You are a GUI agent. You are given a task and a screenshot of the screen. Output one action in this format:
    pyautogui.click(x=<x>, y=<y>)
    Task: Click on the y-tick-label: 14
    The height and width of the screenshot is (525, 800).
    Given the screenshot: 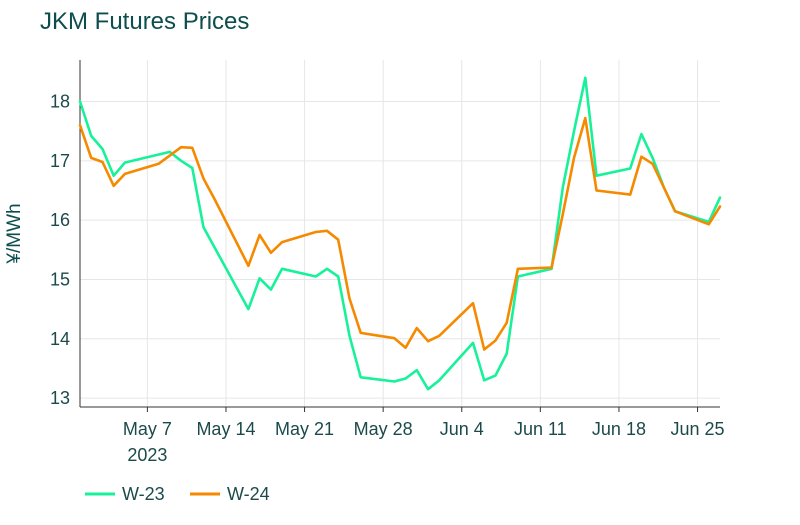 What is the action you would take?
    pyautogui.click(x=60, y=339)
    